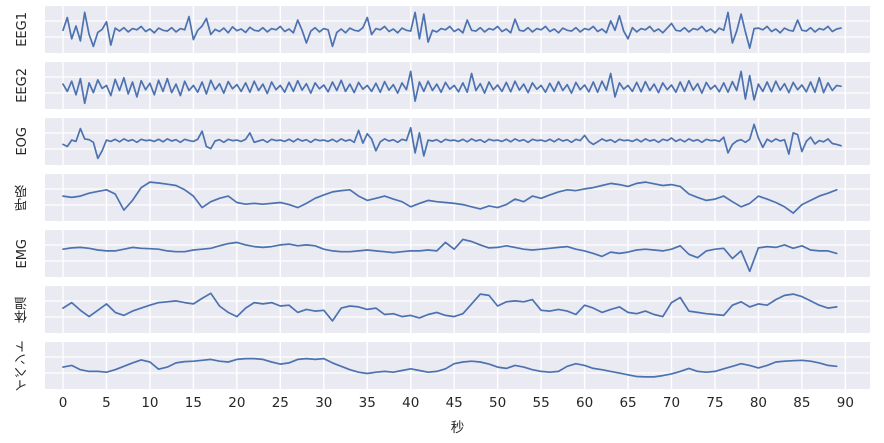 The width and height of the screenshot is (884, 443). I want to click on signal-row-EEG1: EEG1, so click(442, 29).